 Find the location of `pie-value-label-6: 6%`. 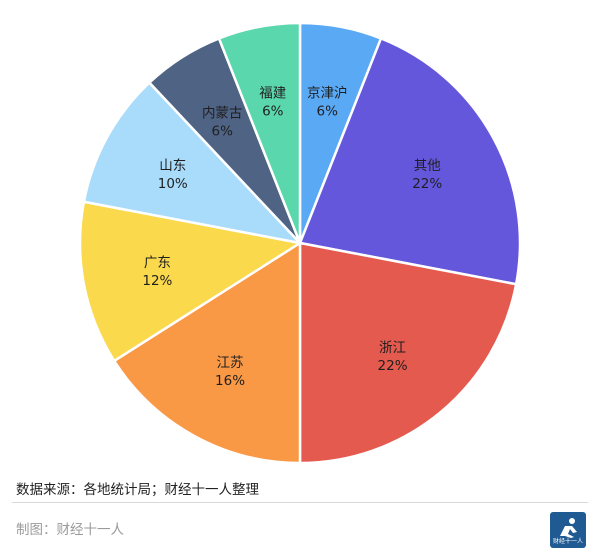

pie-value-label-6: 6% is located at coordinates (222, 131).